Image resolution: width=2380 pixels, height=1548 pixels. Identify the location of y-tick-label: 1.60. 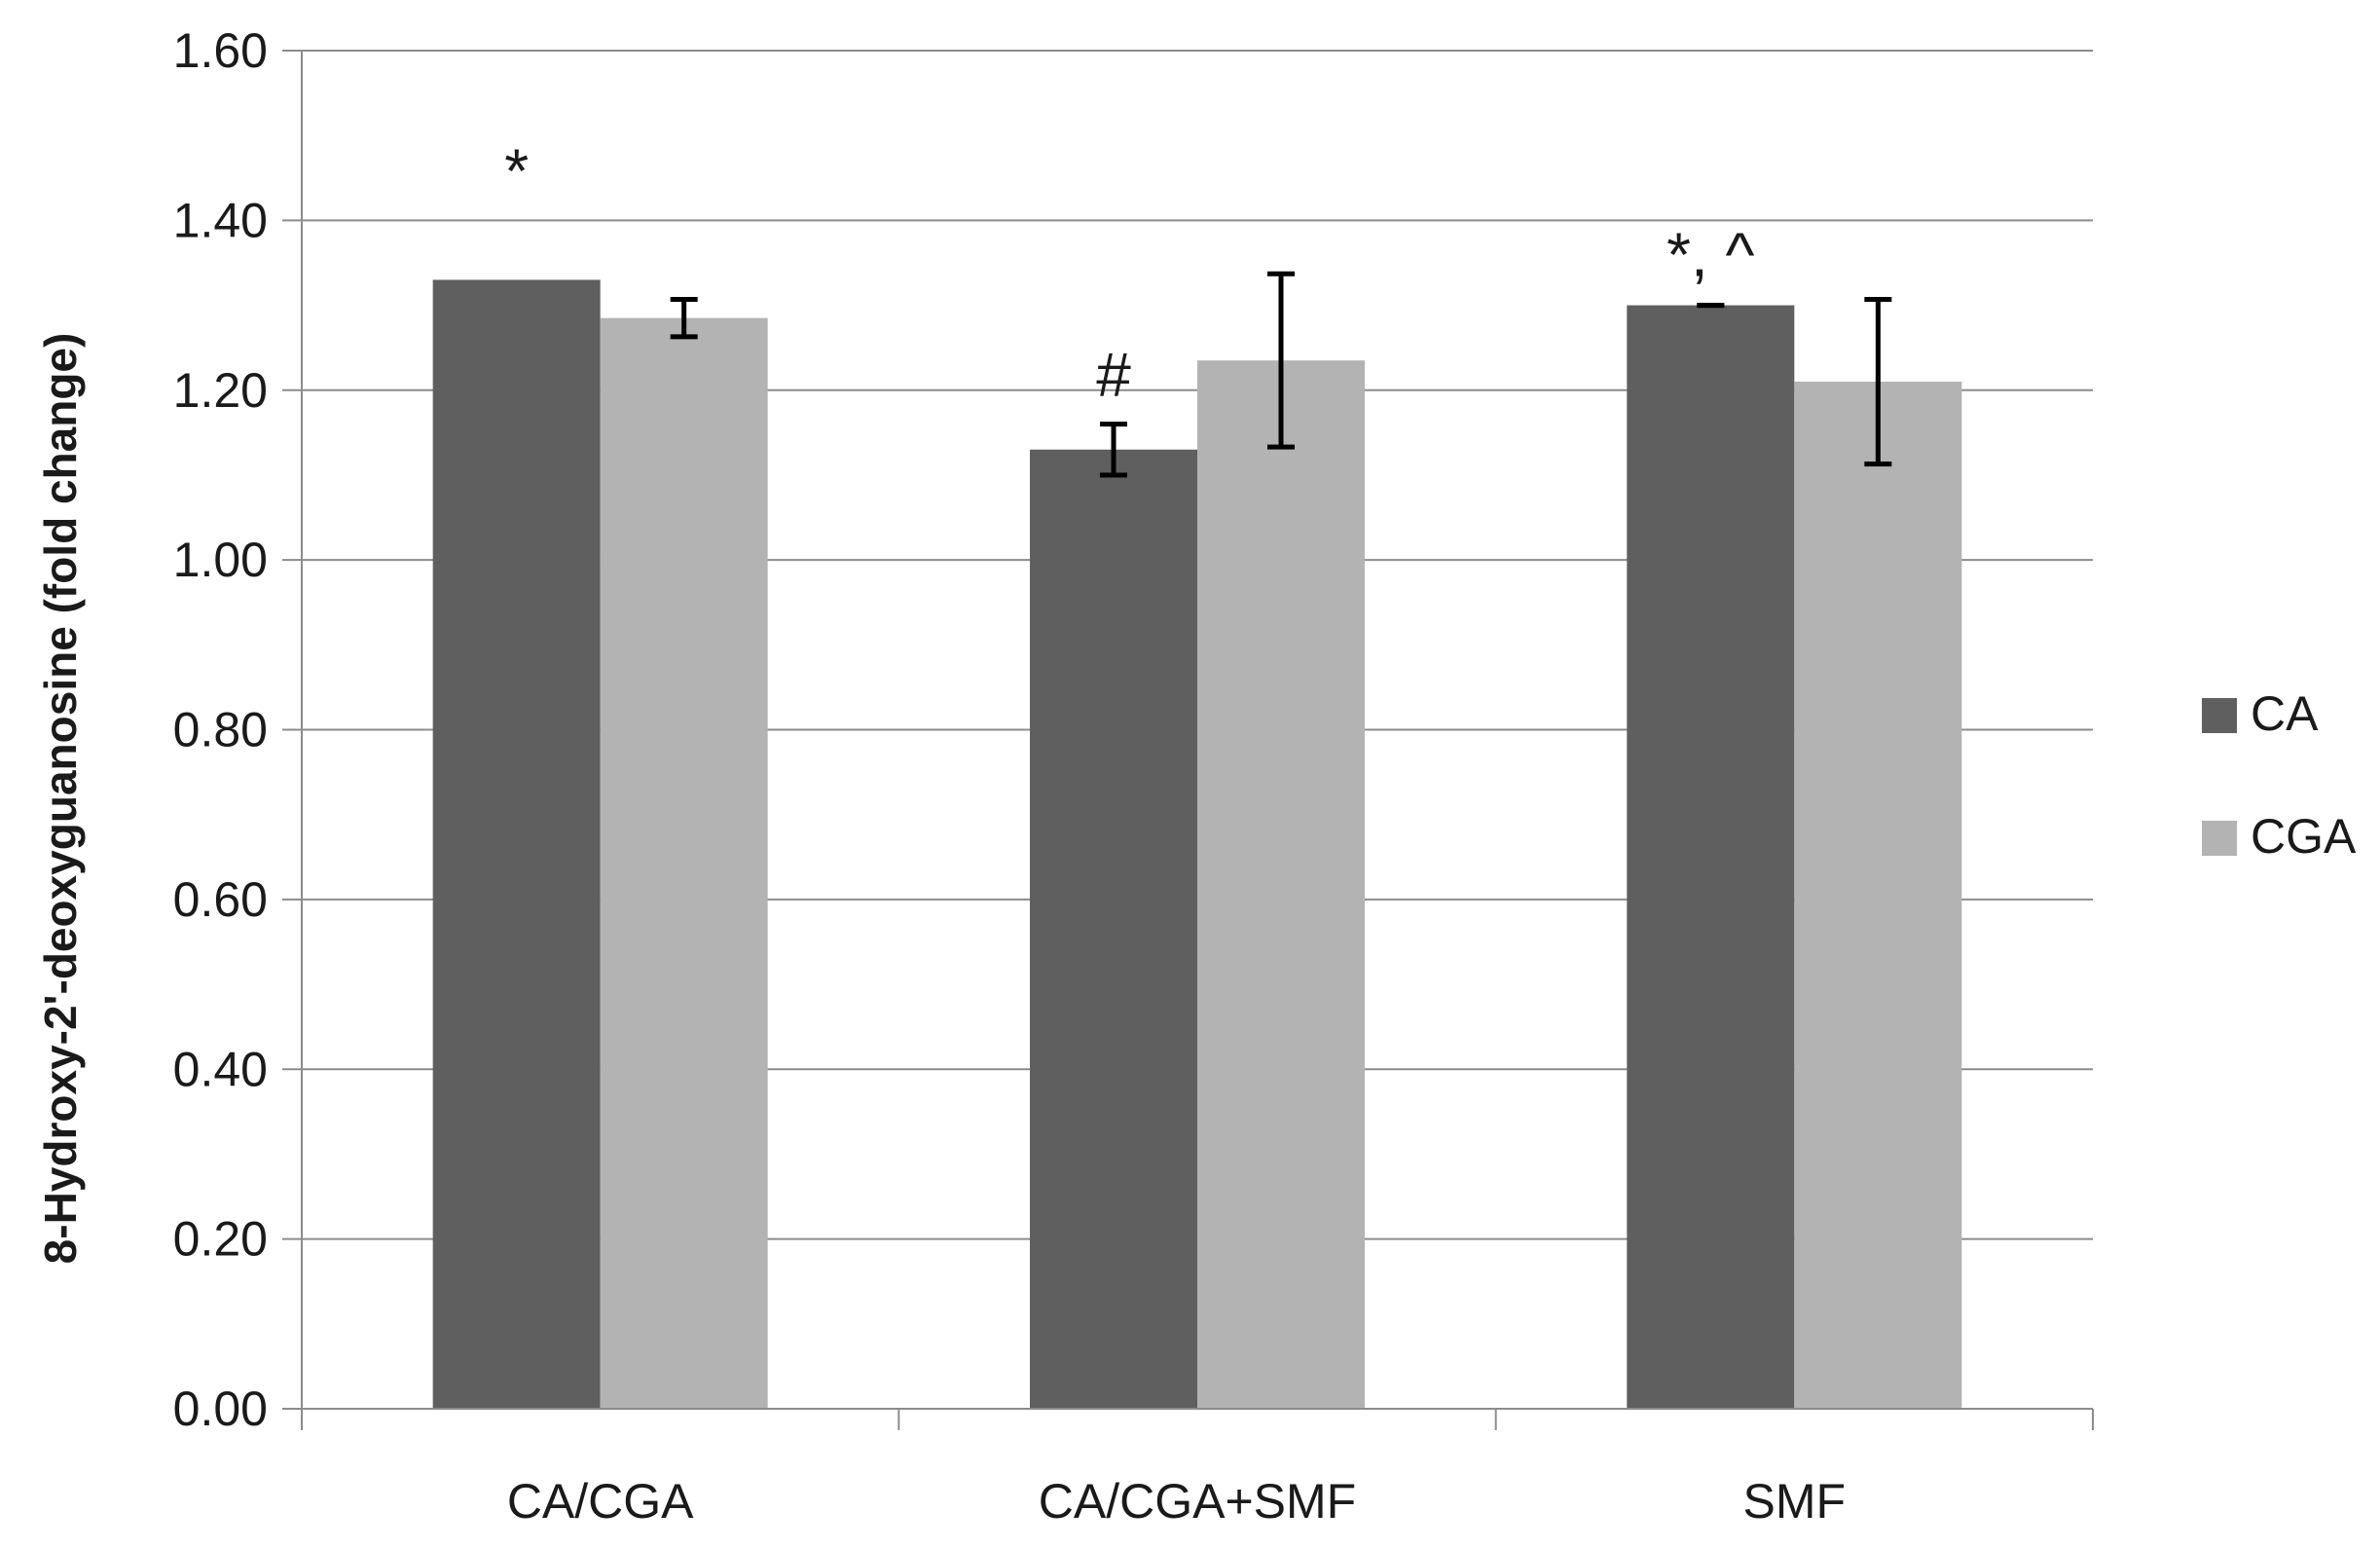
(220, 50).